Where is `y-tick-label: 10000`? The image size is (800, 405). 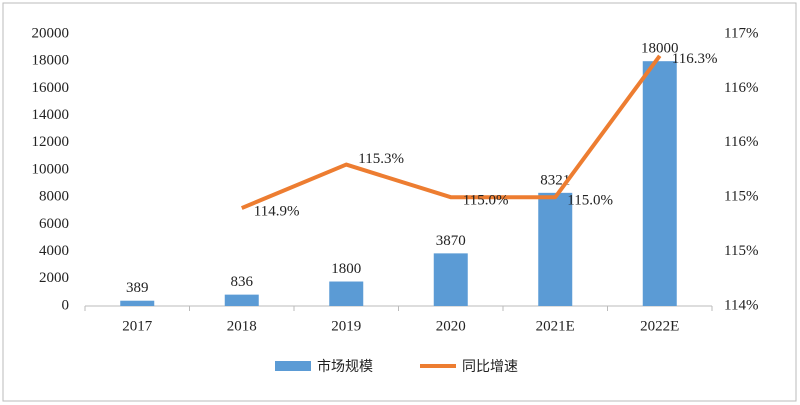
y-tick-label: 10000 is located at coordinates (51, 169).